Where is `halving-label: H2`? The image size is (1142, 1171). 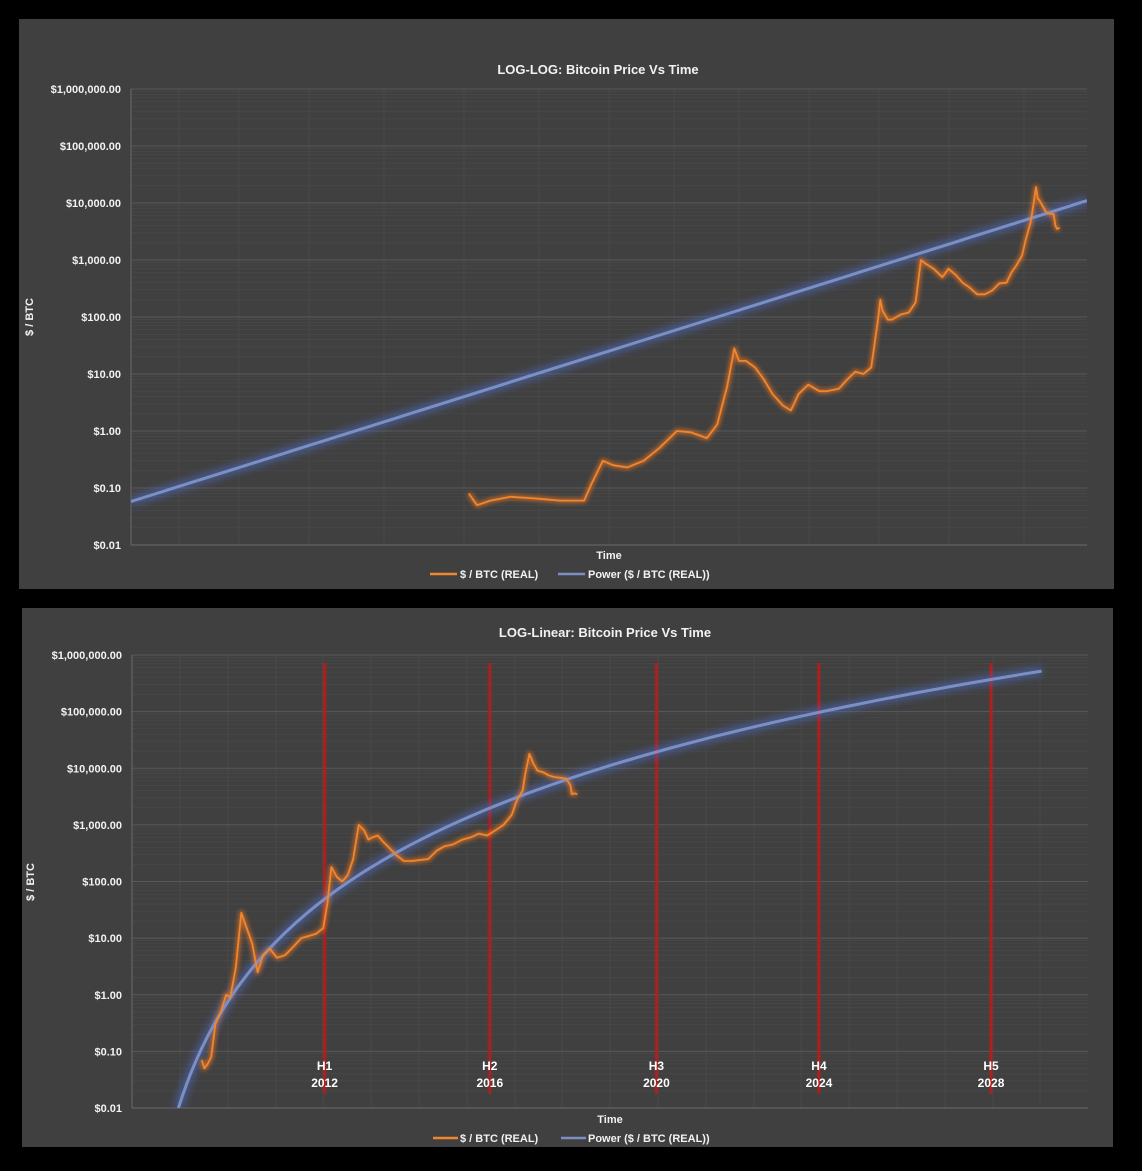 halving-label: H2 is located at coordinates (490, 1066).